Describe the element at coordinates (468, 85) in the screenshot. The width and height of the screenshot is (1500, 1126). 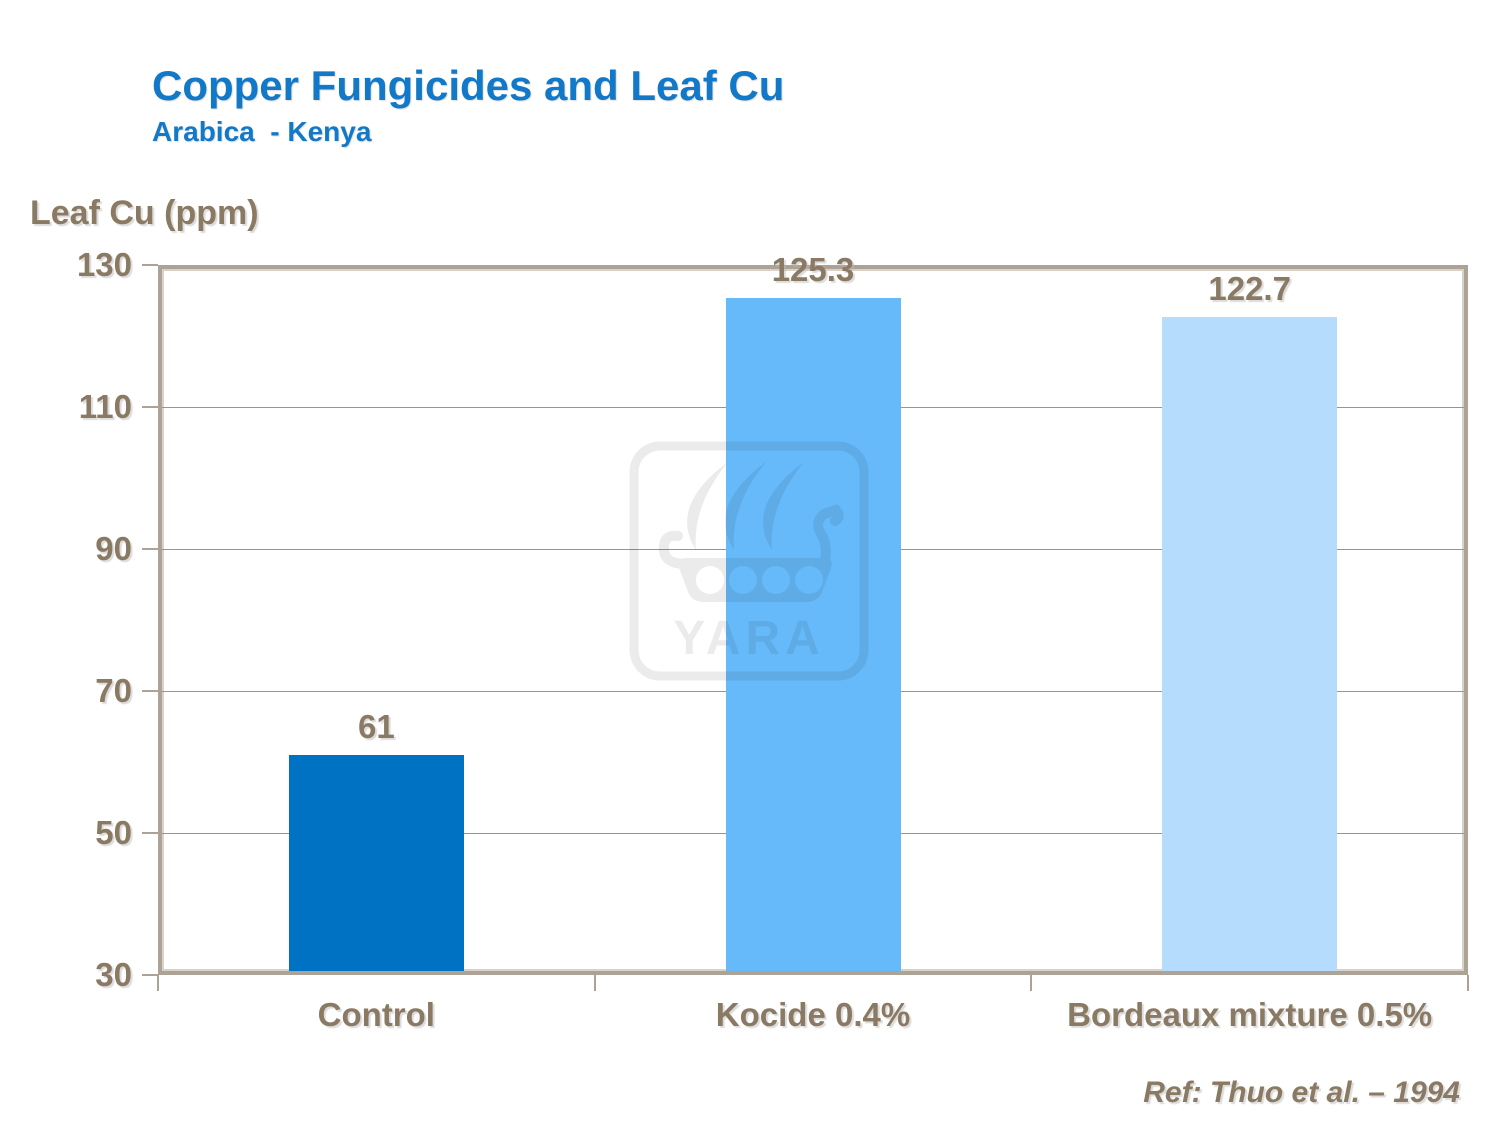
I see `chart-title: Copper Fungicides and Leaf Cu` at that location.